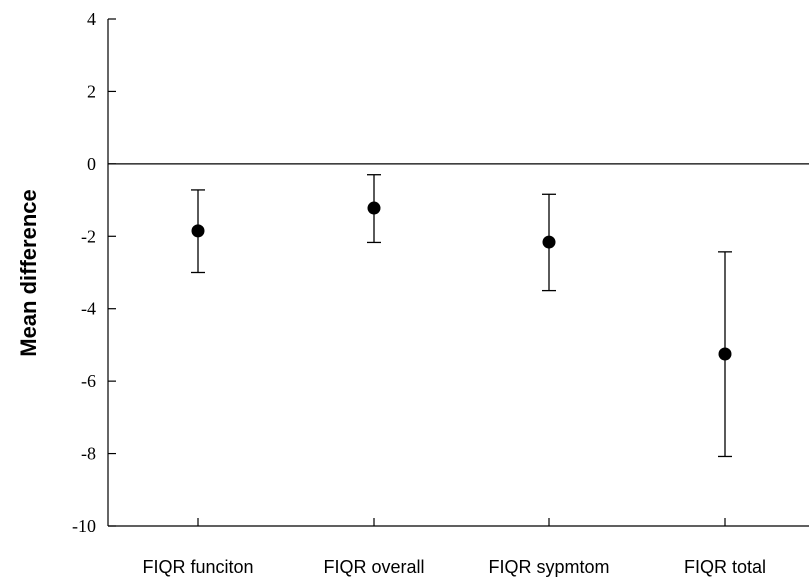 This screenshot has height=584, width=809. I want to click on y-tick-label: -8, so click(88, 454).